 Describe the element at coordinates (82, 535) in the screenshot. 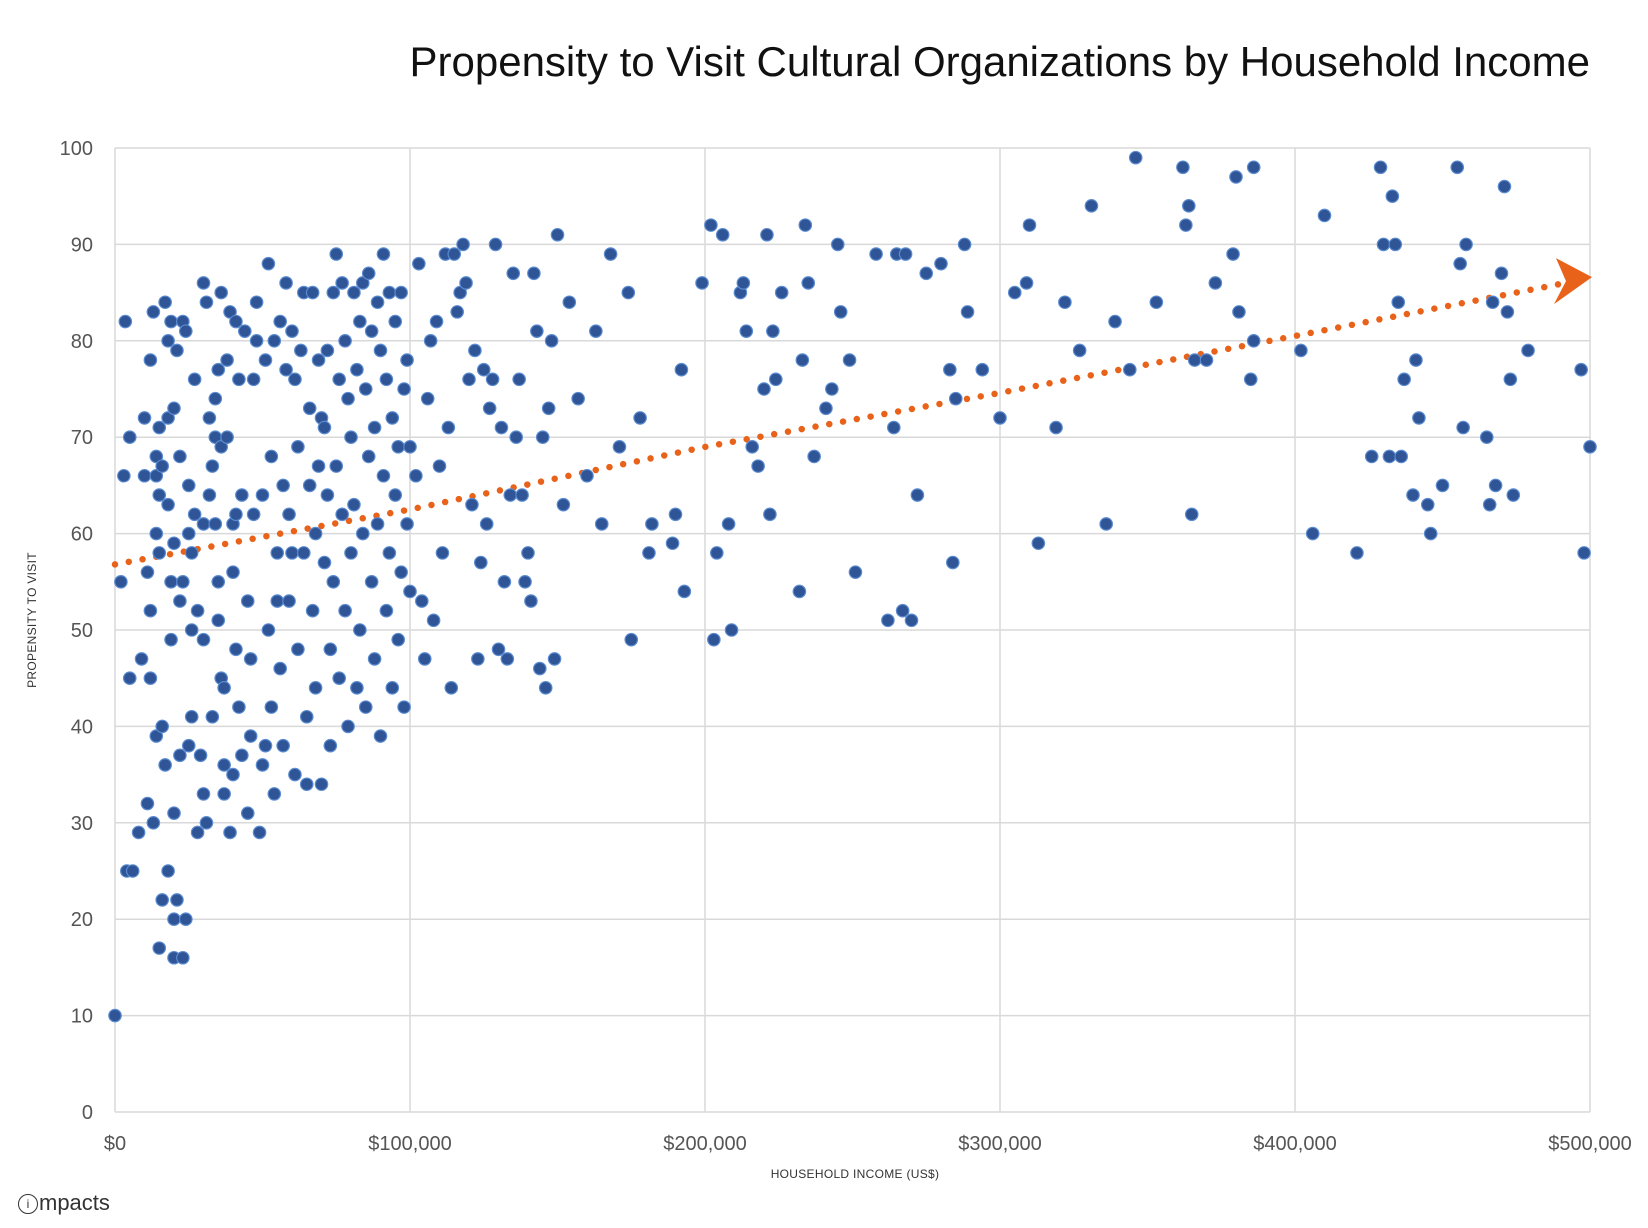

I see `y-tick-label: 60` at that location.